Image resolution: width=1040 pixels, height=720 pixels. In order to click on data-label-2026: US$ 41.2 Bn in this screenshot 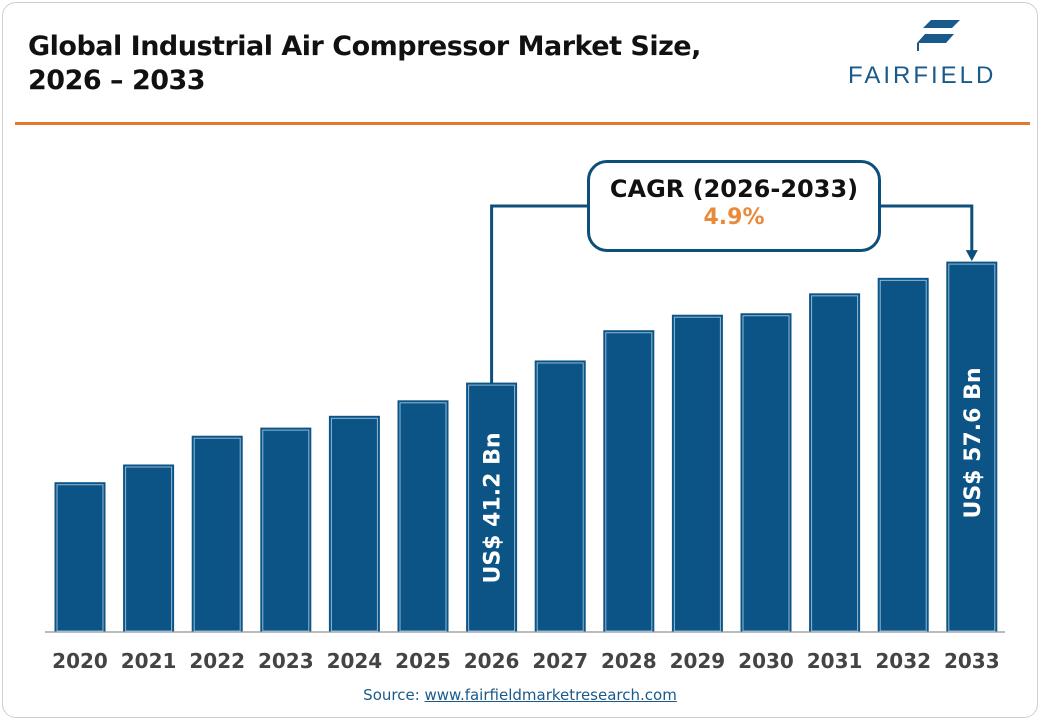, I will do `click(493, 507)`.